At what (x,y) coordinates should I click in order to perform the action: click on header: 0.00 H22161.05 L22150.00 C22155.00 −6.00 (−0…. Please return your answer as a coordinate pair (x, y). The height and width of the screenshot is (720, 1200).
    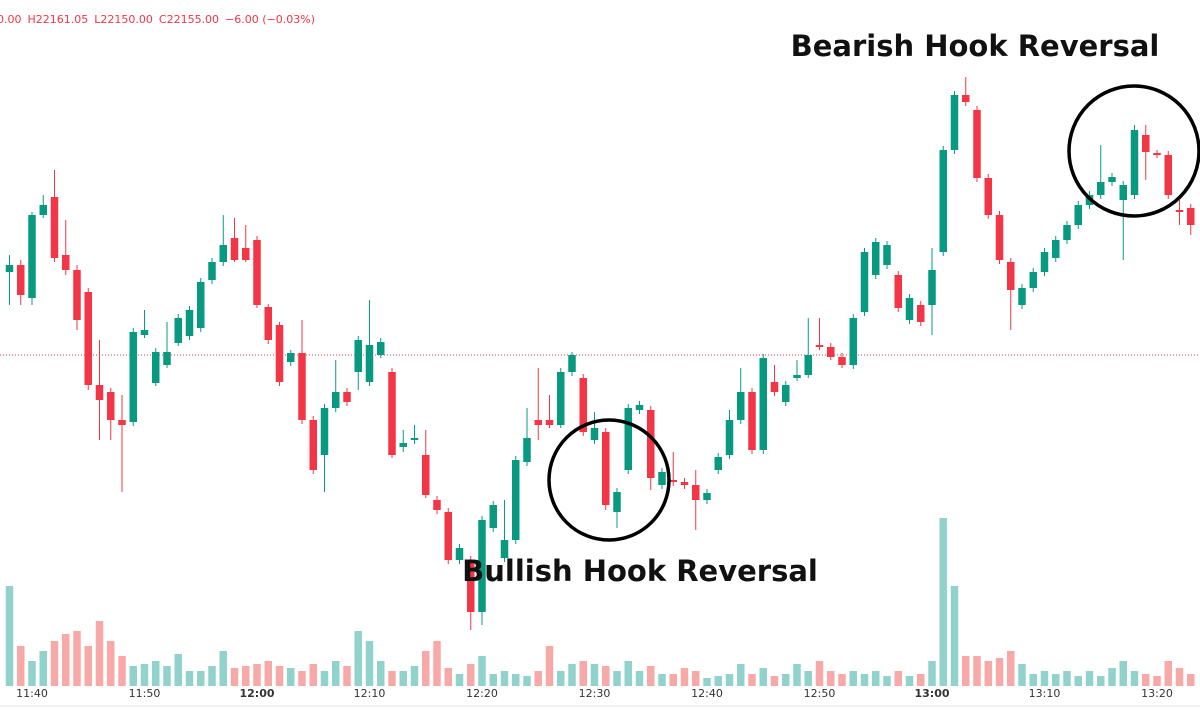
    Looking at the image, I should click on (157, 19).